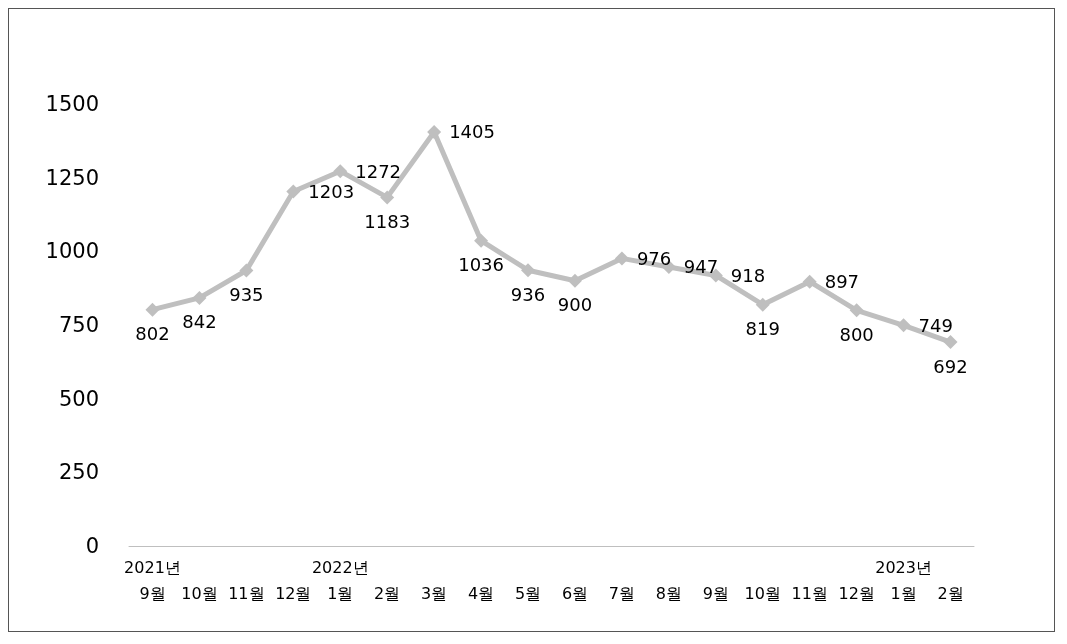  Describe the element at coordinates (935, 325) in the screenshot. I see `data-label: 749` at that location.